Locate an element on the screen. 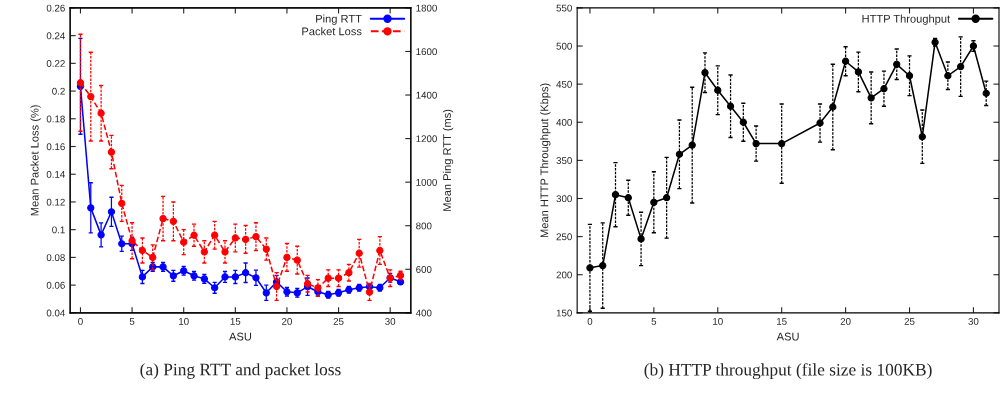  text: (b) HTTP throughput (file size is 100KB) is located at coordinates (788, 371).